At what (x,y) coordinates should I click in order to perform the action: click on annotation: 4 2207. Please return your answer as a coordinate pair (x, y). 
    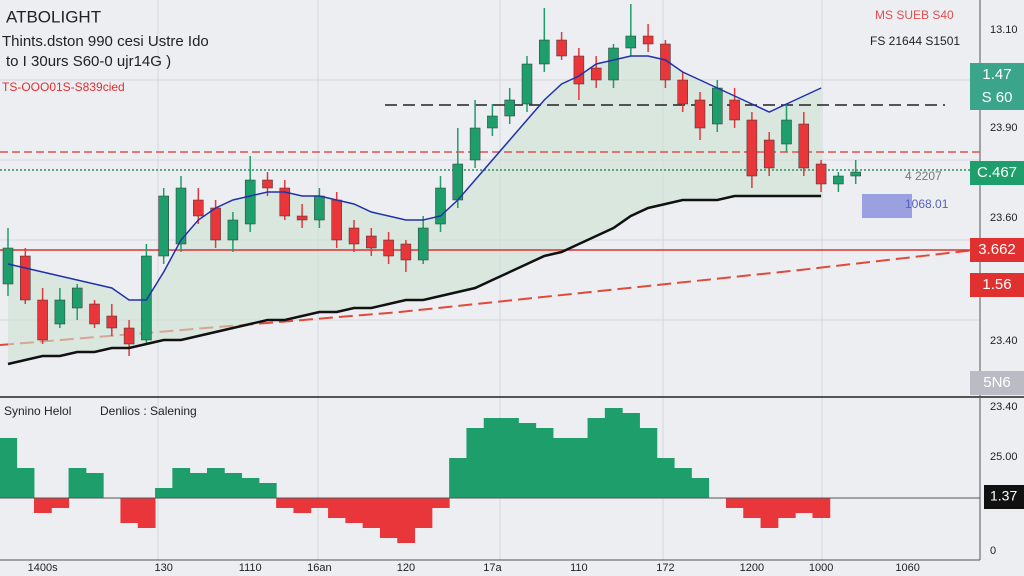
    Looking at the image, I should click on (923, 176).